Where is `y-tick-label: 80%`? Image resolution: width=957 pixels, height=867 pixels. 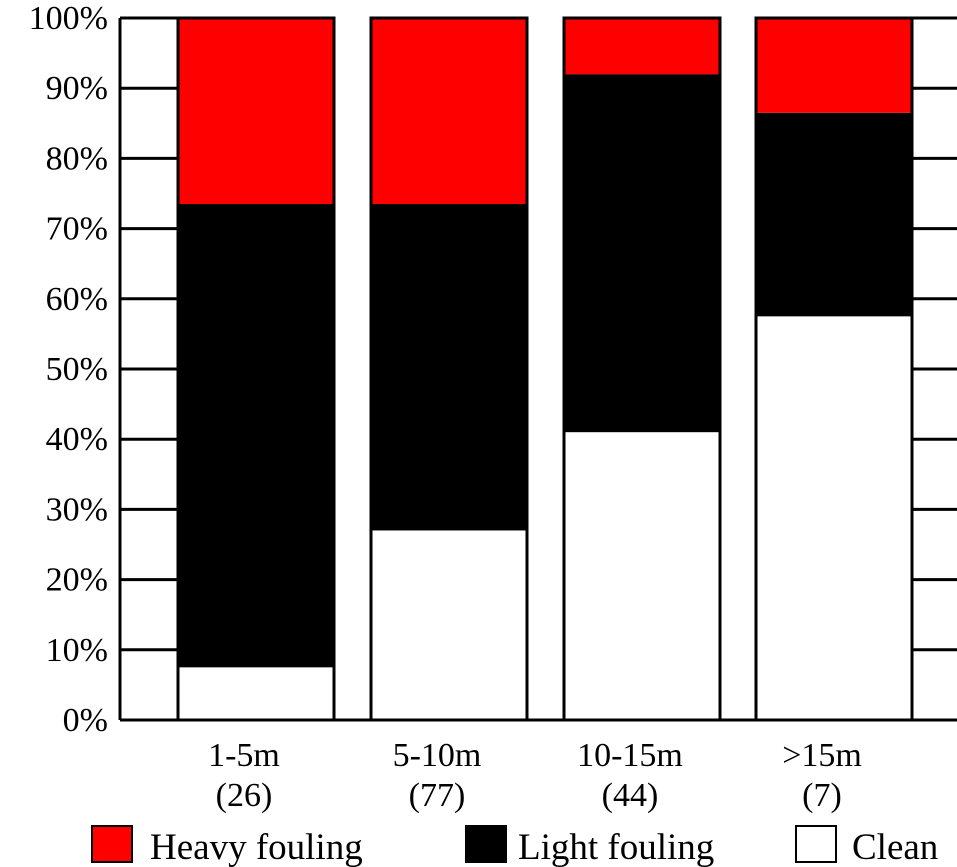
y-tick-label: 80% is located at coordinates (77, 158).